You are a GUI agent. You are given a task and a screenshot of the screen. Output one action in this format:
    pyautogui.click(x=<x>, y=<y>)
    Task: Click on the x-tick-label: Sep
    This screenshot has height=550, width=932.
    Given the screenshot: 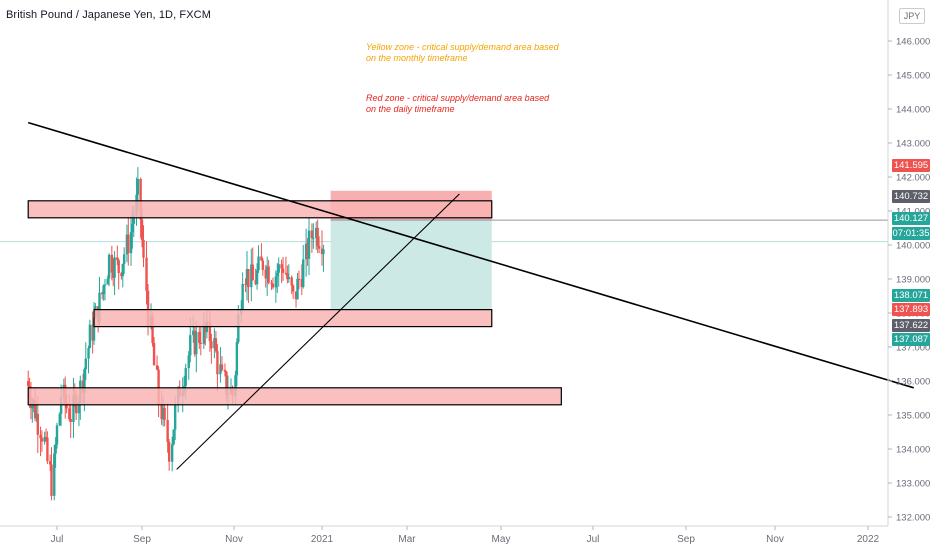 What is the action you would take?
    pyautogui.click(x=142, y=539)
    